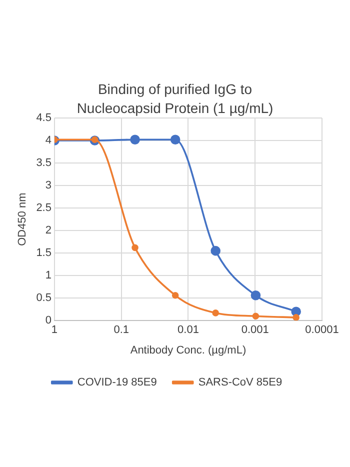  Describe the element at coordinates (240, 382) in the screenshot. I see `legend-label: SARS-CoV 85E9` at that location.